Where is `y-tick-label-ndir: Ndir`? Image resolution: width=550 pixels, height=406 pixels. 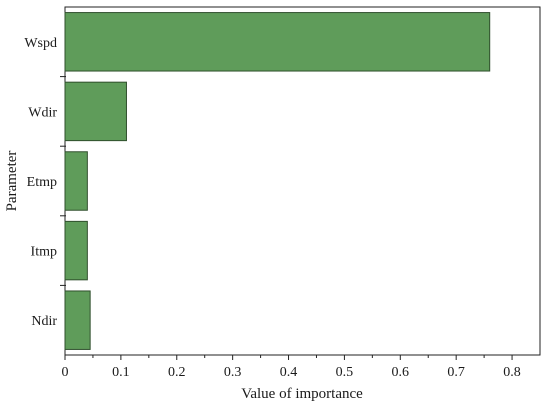
y-tick-label-ndir: Ndir is located at coordinates (44, 321).